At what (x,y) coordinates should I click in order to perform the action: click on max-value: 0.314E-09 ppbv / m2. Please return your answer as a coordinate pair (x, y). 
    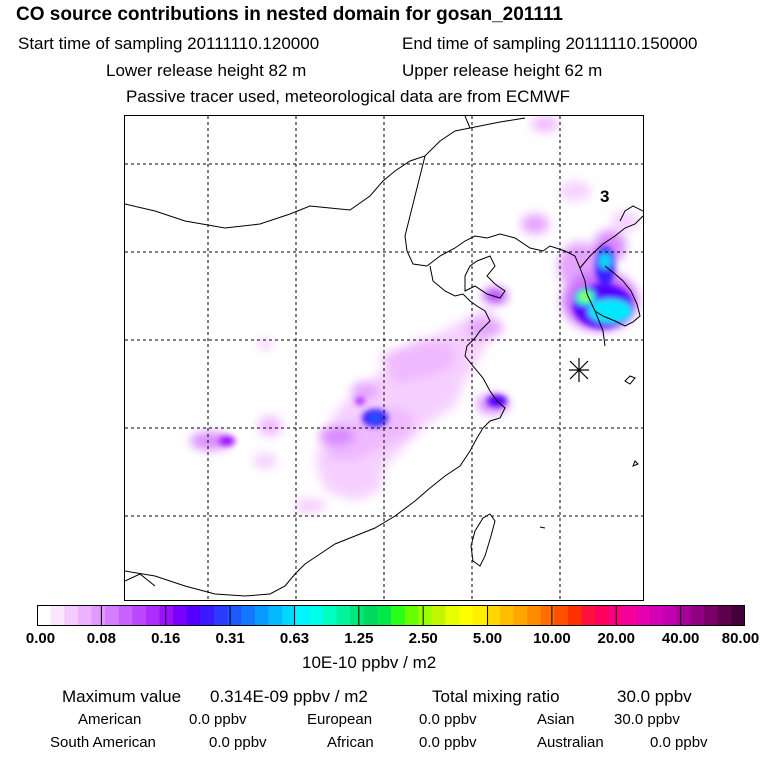
    Looking at the image, I should click on (289, 696).